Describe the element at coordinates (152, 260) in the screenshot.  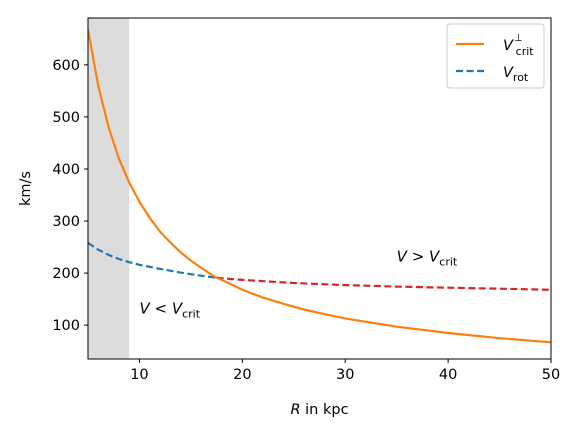
I see `series-v-rot-below-crit` at that location.